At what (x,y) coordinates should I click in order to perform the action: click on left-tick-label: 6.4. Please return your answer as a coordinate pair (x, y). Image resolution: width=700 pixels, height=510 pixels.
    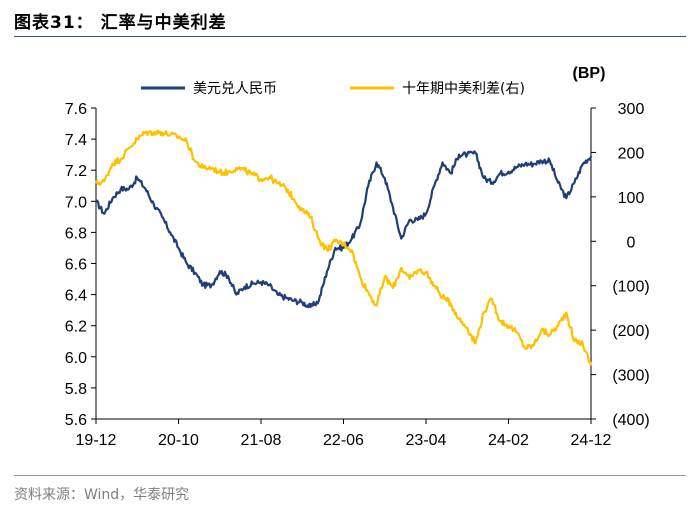
    Looking at the image, I should click on (76, 296).